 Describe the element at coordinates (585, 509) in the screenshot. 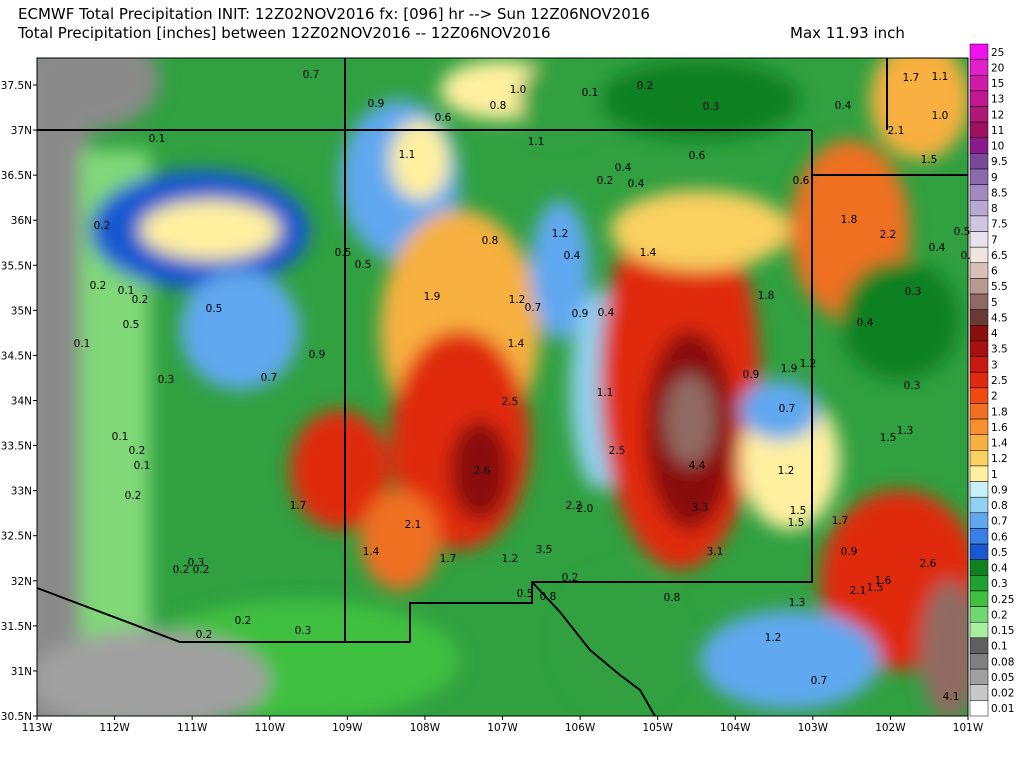

I see `precip-value: 2.0` at that location.